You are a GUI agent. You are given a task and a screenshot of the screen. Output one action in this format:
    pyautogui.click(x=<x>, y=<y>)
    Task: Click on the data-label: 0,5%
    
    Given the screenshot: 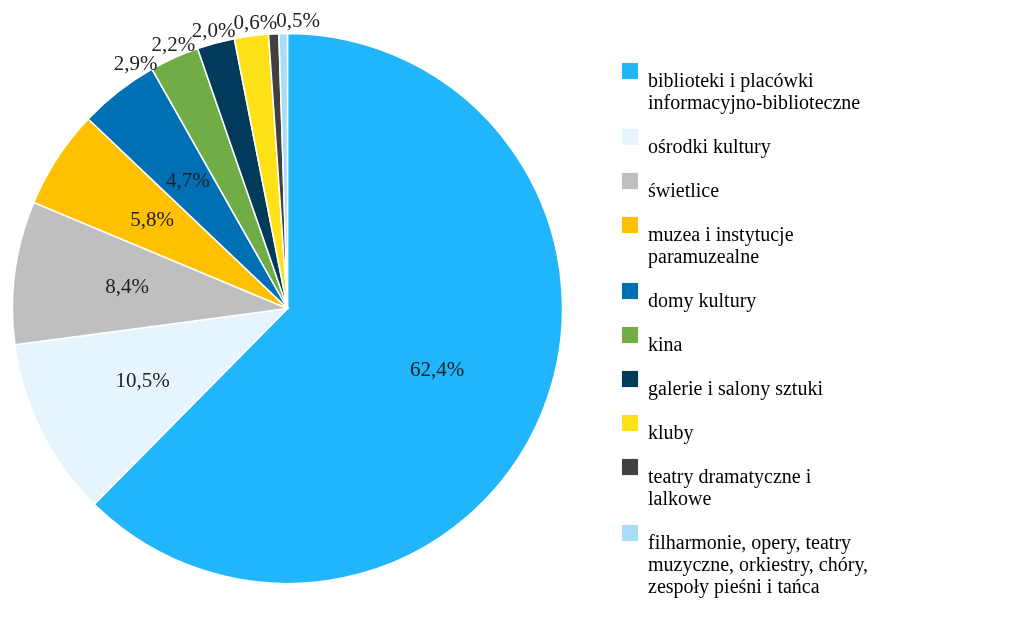 What is the action you would take?
    pyautogui.click(x=298, y=20)
    